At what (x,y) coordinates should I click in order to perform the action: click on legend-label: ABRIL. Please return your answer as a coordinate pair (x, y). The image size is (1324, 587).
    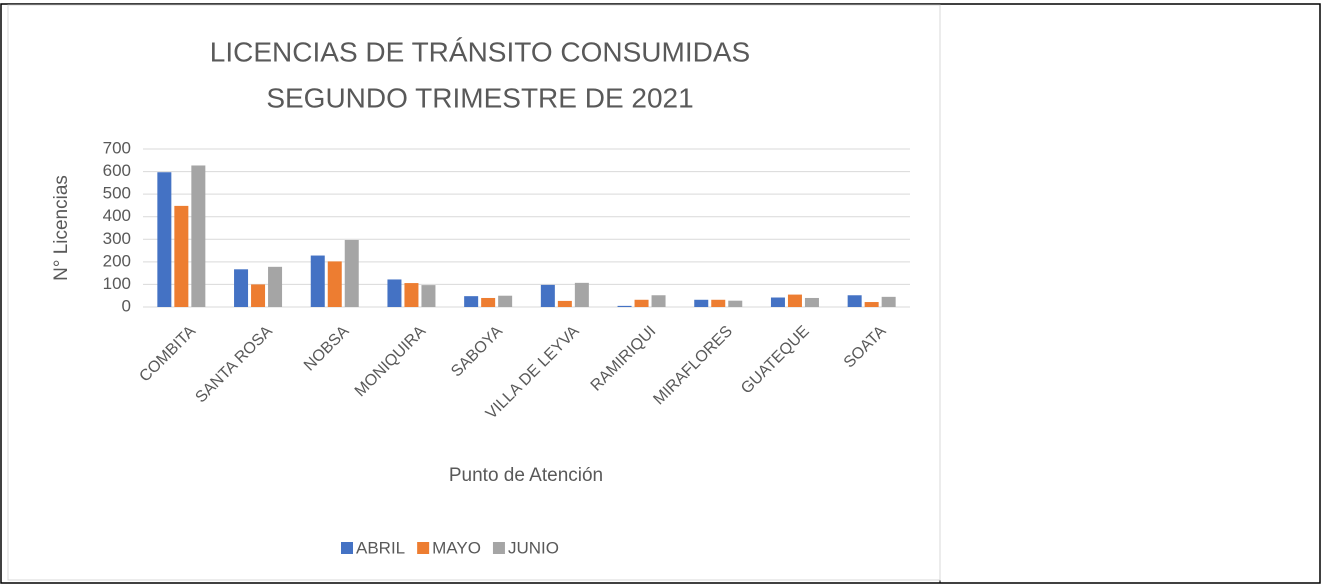
    Looking at the image, I should click on (380, 547).